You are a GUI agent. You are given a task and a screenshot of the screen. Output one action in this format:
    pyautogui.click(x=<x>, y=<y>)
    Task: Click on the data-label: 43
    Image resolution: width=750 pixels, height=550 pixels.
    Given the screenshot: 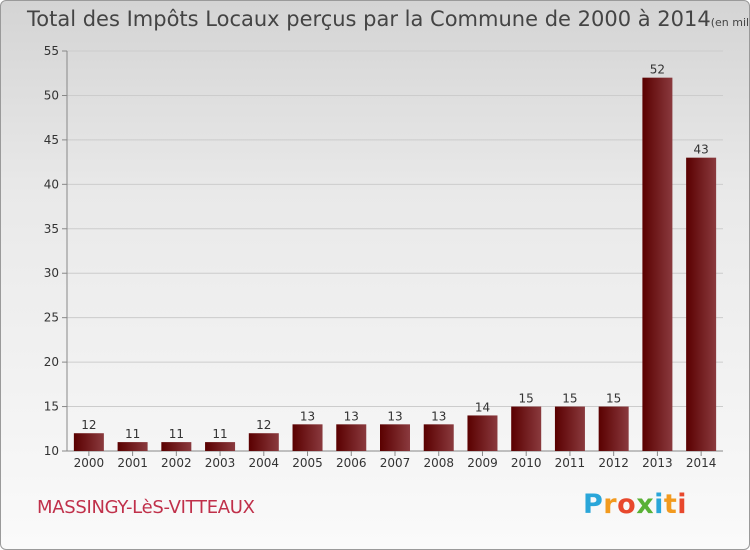 What is the action you would take?
    pyautogui.click(x=700, y=150)
    